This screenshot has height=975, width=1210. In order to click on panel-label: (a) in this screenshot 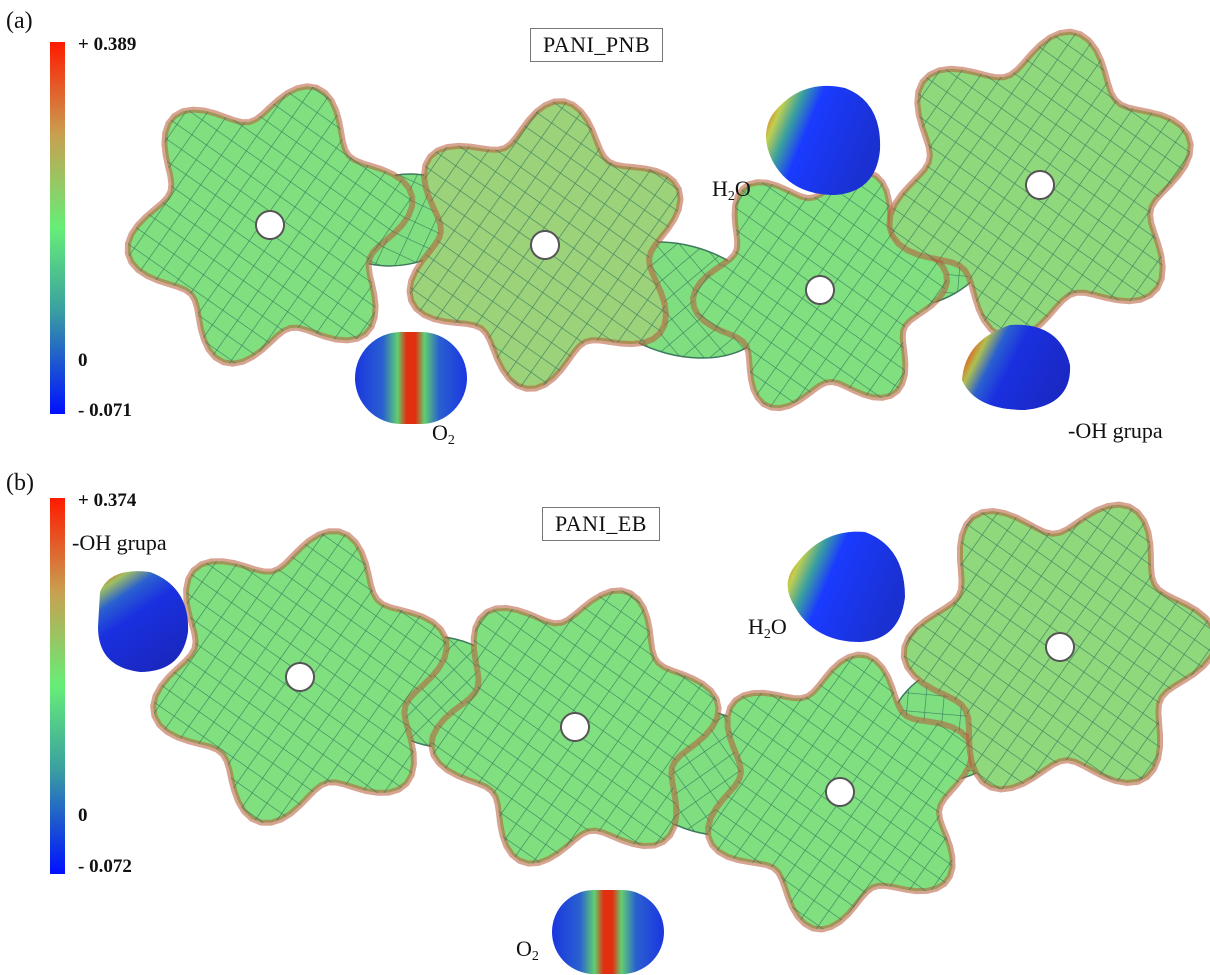, I will do `click(19, 21)`.